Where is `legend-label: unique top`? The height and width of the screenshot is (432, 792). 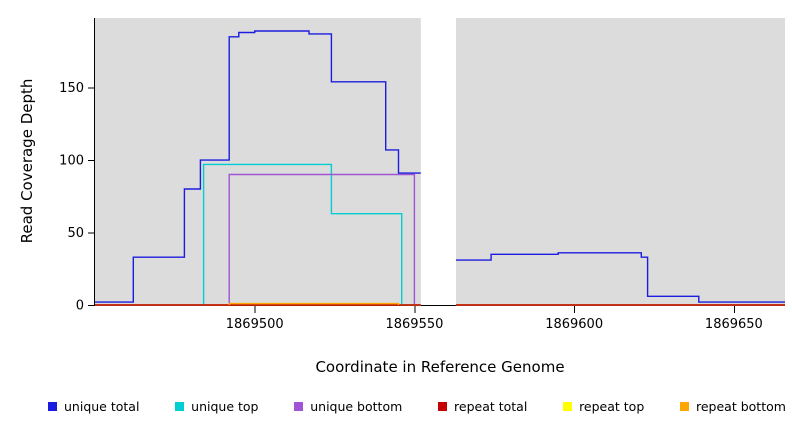
legend-label: unique top is located at coordinates (225, 406).